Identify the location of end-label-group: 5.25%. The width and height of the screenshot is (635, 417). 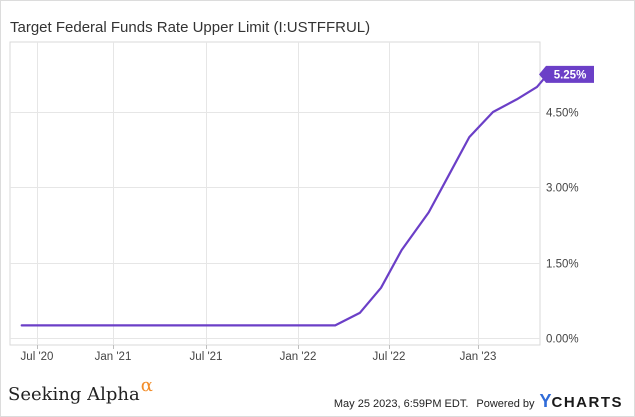
(566, 74).